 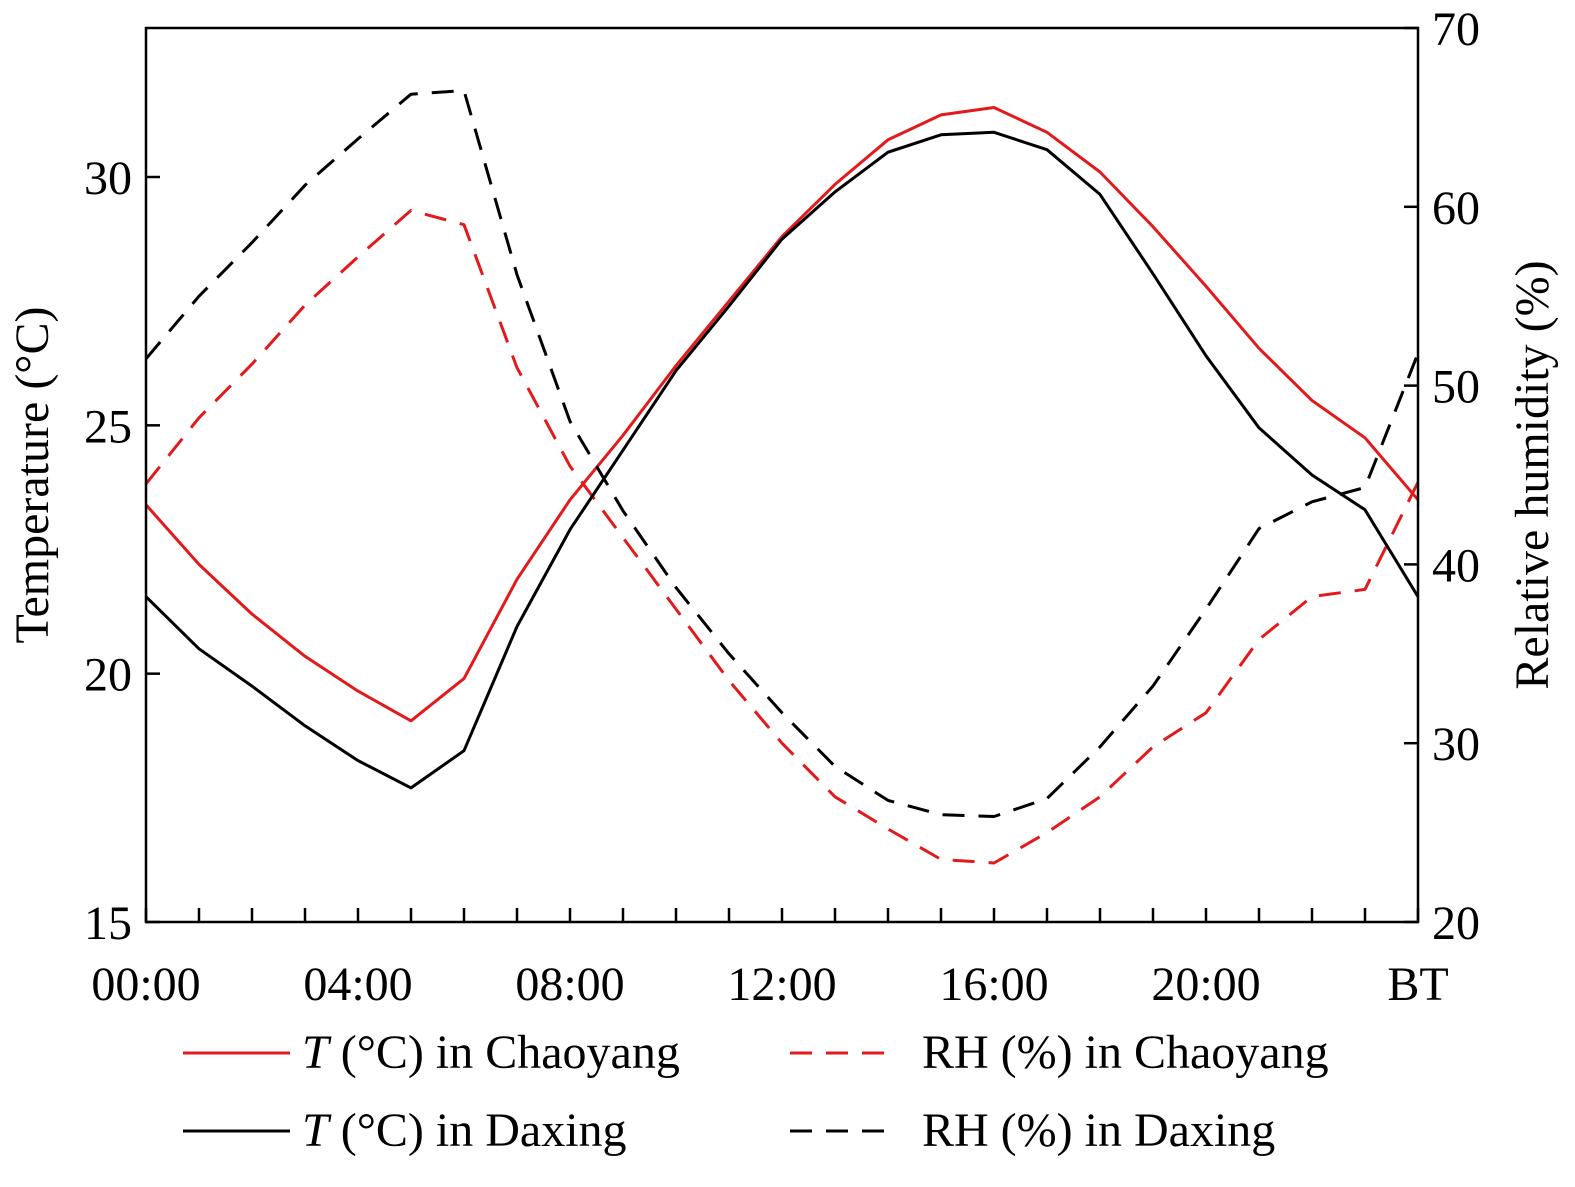 I want to click on x-tick-label: 04:00, so click(x=357, y=984).